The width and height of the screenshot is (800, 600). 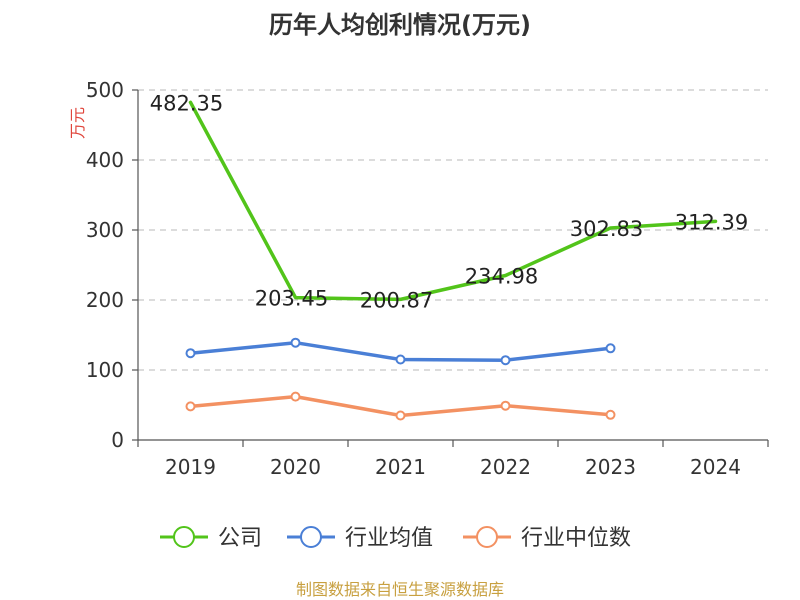 I want to click on y-axis-unit-label: 万元, so click(x=77, y=123).